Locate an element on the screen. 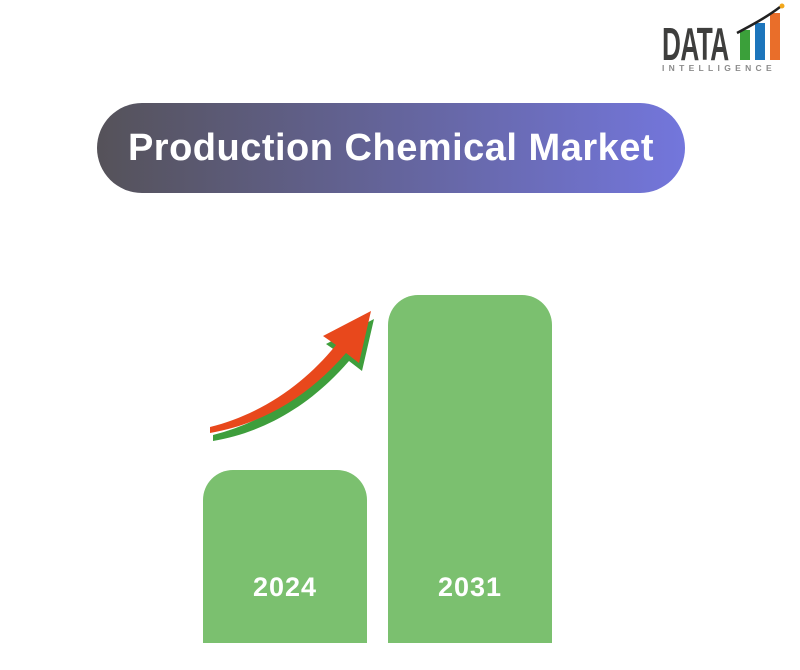 Image resolution: width=800 pixels, height=670 pixels. title-banner: Production Chemical Market is located at coordinates (391, 148).